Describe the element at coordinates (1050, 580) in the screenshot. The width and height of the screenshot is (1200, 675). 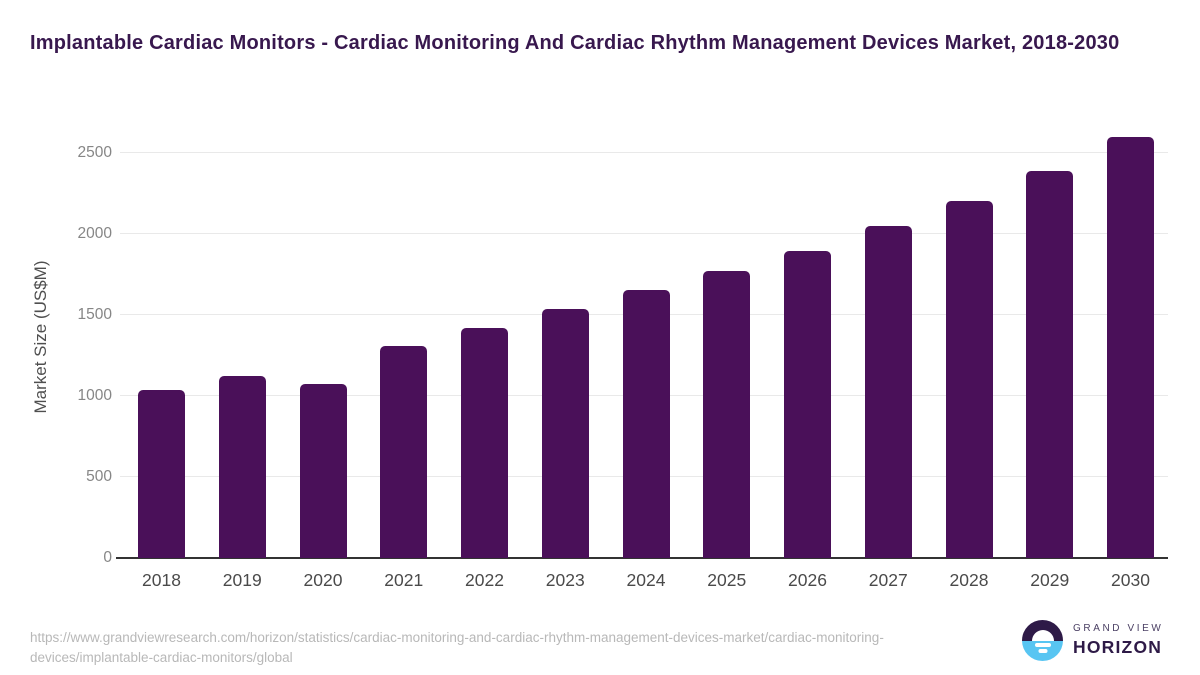
I see `x-tick-2029: 2029` at that location.